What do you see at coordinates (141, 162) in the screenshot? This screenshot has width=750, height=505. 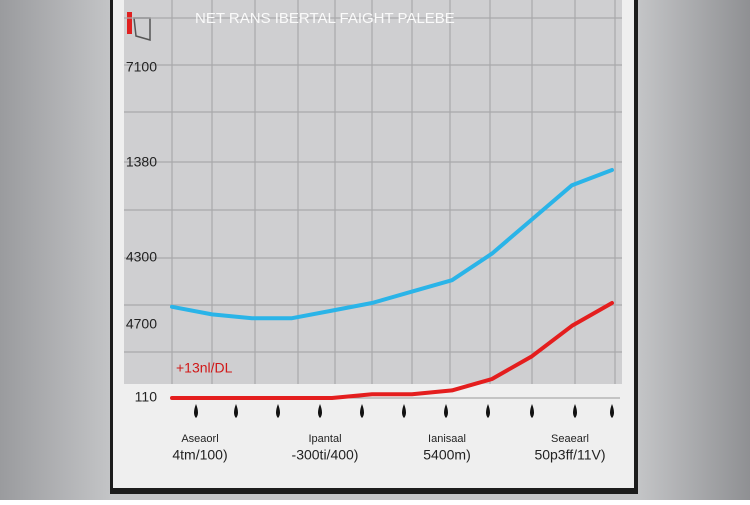 I see `y-label: 1380` at bounding box center [141, 162].